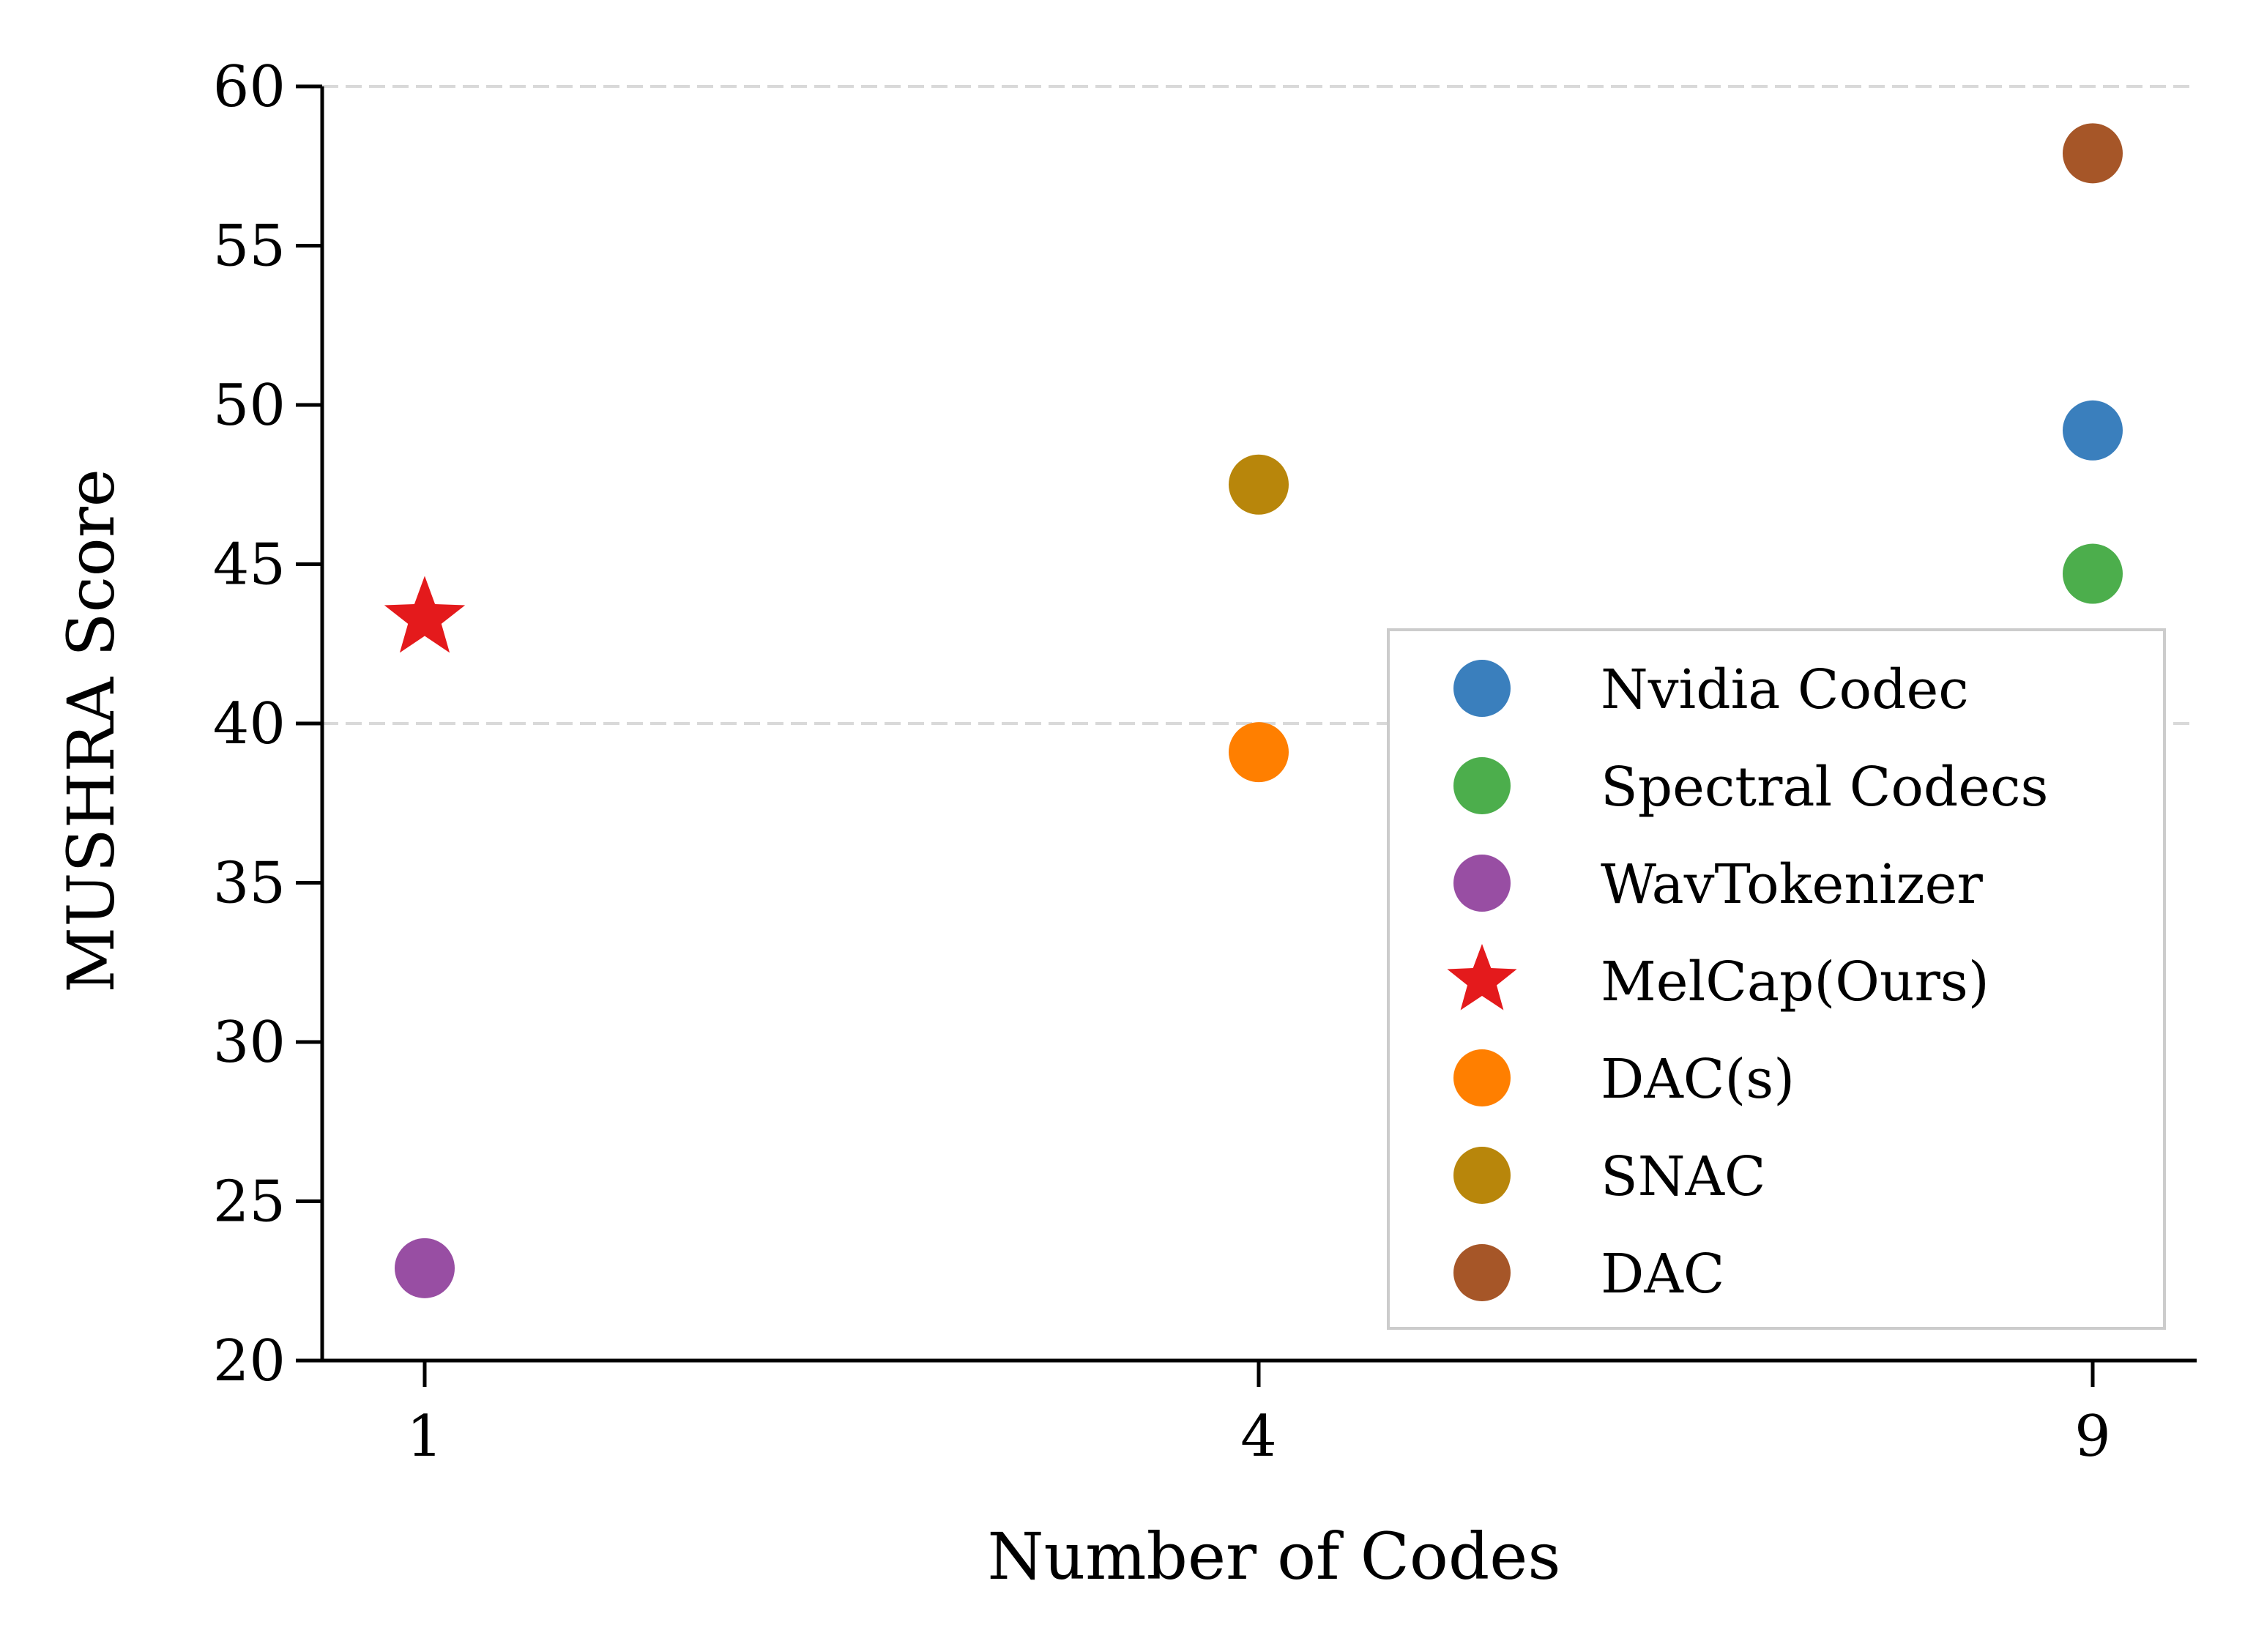 The height and width of the screenshot is (1652, 2245). Describe the element at coordinates (1792, 885) in the screenshot. I see `legend-label-wavtokenizer: WavTokenizer` at that location.